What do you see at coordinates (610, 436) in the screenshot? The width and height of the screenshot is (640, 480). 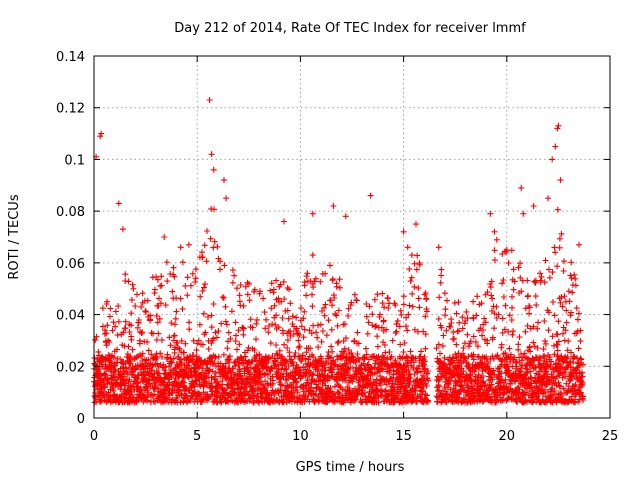 I see `x-tick-label: 25` at bounding box center [610, 436].